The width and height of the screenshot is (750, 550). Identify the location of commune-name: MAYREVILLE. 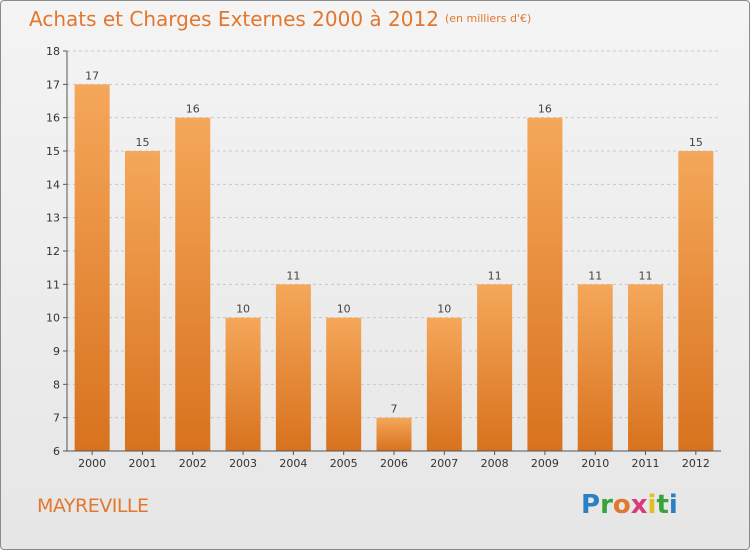
(93, 506).